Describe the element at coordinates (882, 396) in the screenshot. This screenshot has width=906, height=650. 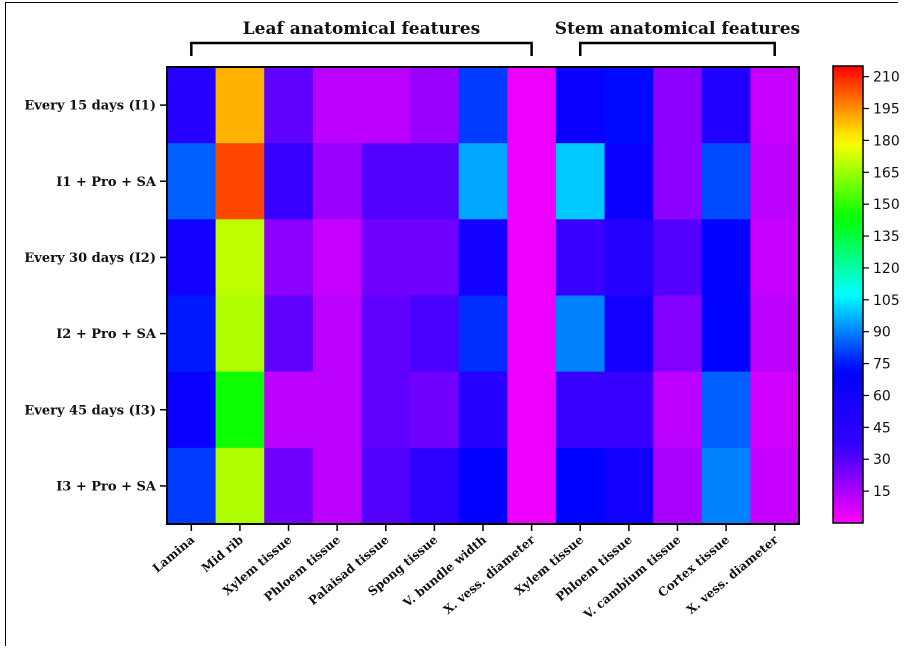
I see `colorbar-tick-label: 60` at that location.